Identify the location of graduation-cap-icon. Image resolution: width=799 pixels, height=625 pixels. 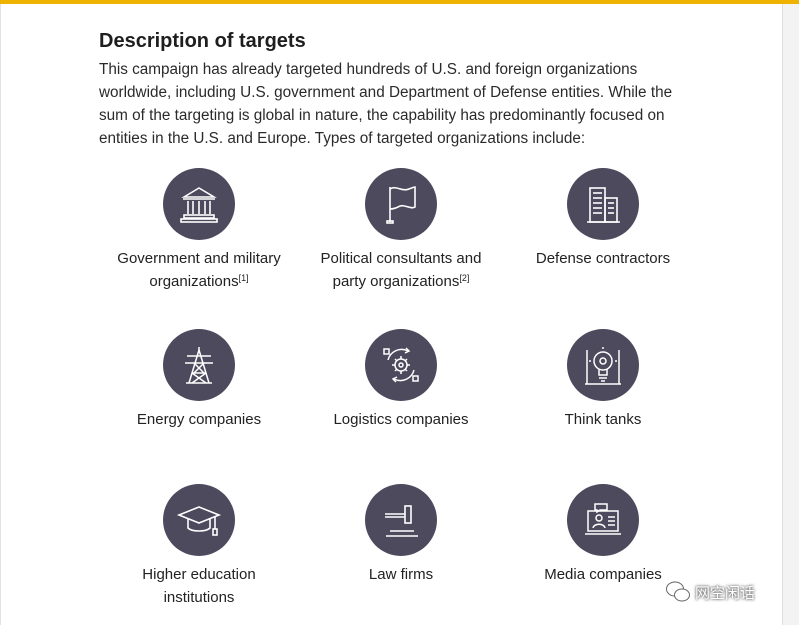
(199, 520).